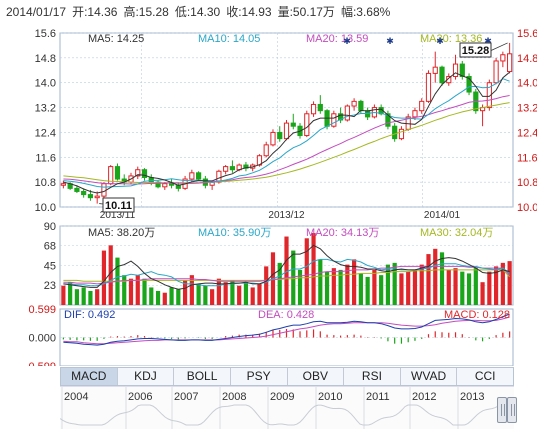  Describe the element at coordinates (502, 410) in the screenshot. I see `range-handle-left` at that location.